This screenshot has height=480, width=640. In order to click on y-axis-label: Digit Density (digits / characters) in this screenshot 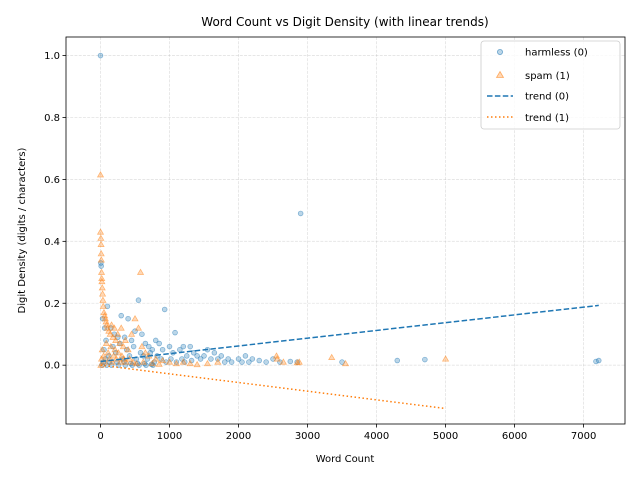, I will do `click(22, 230)`.